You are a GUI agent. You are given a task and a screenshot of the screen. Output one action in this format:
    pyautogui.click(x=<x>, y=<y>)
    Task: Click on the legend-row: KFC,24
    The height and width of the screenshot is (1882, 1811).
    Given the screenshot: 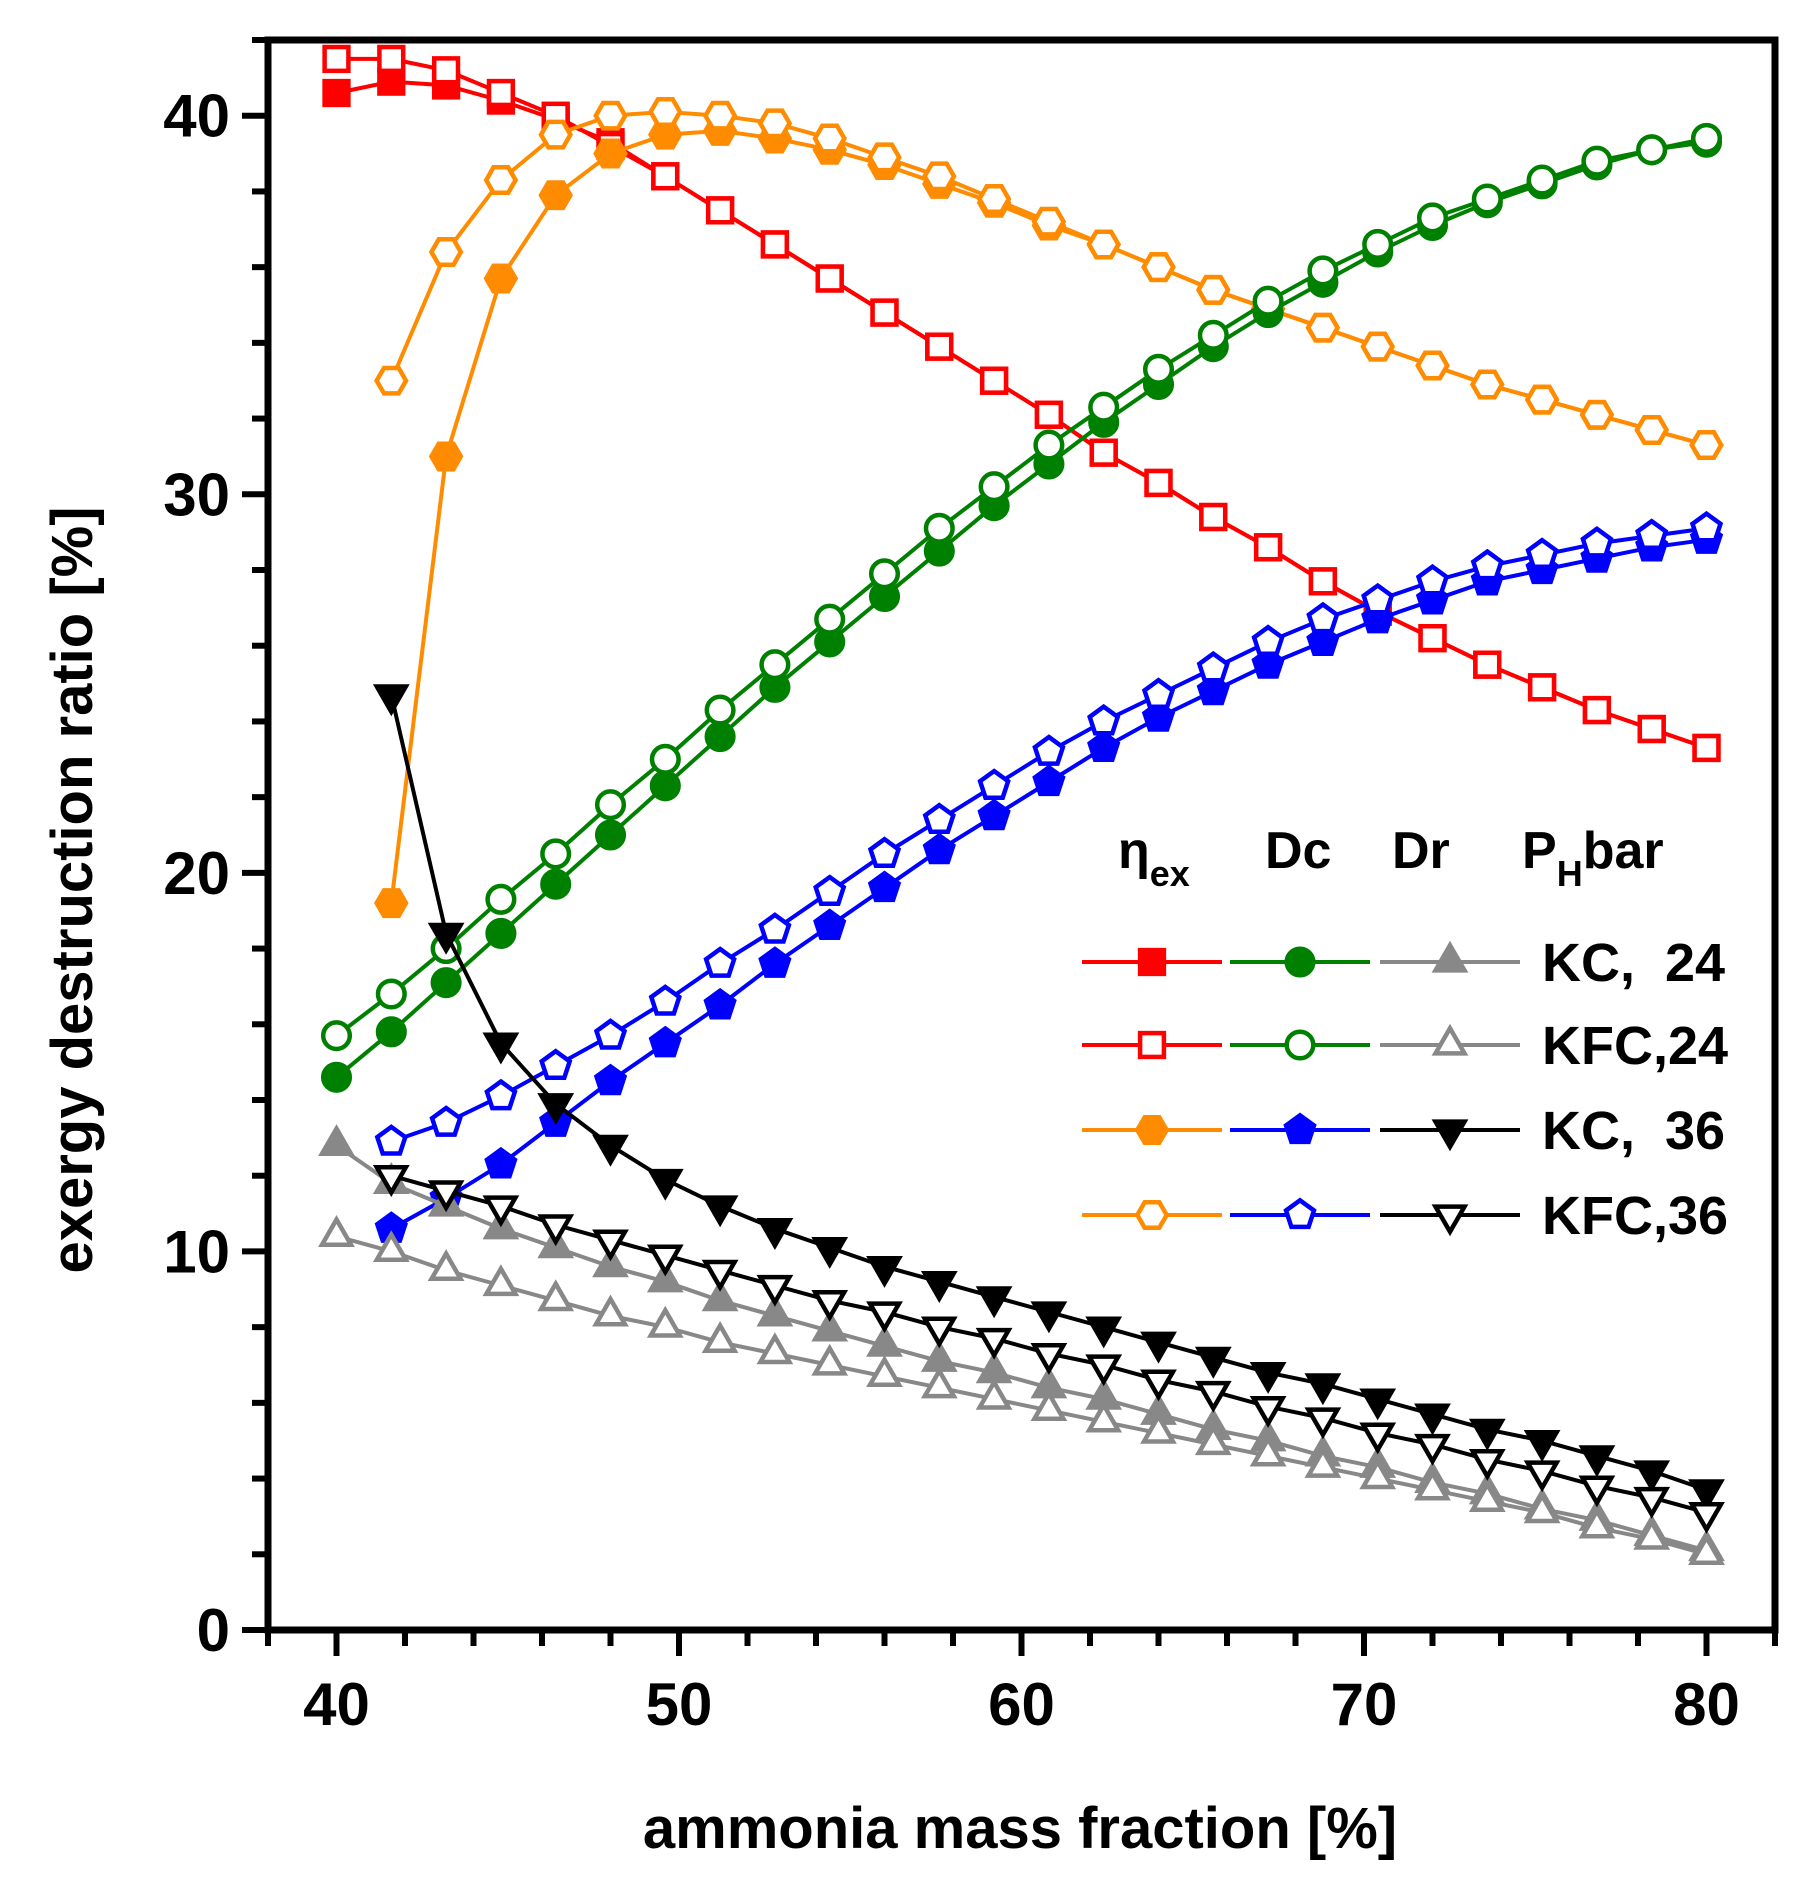 What is the action you would take?
    pyautogui.click(x=1405, y=1046)
    